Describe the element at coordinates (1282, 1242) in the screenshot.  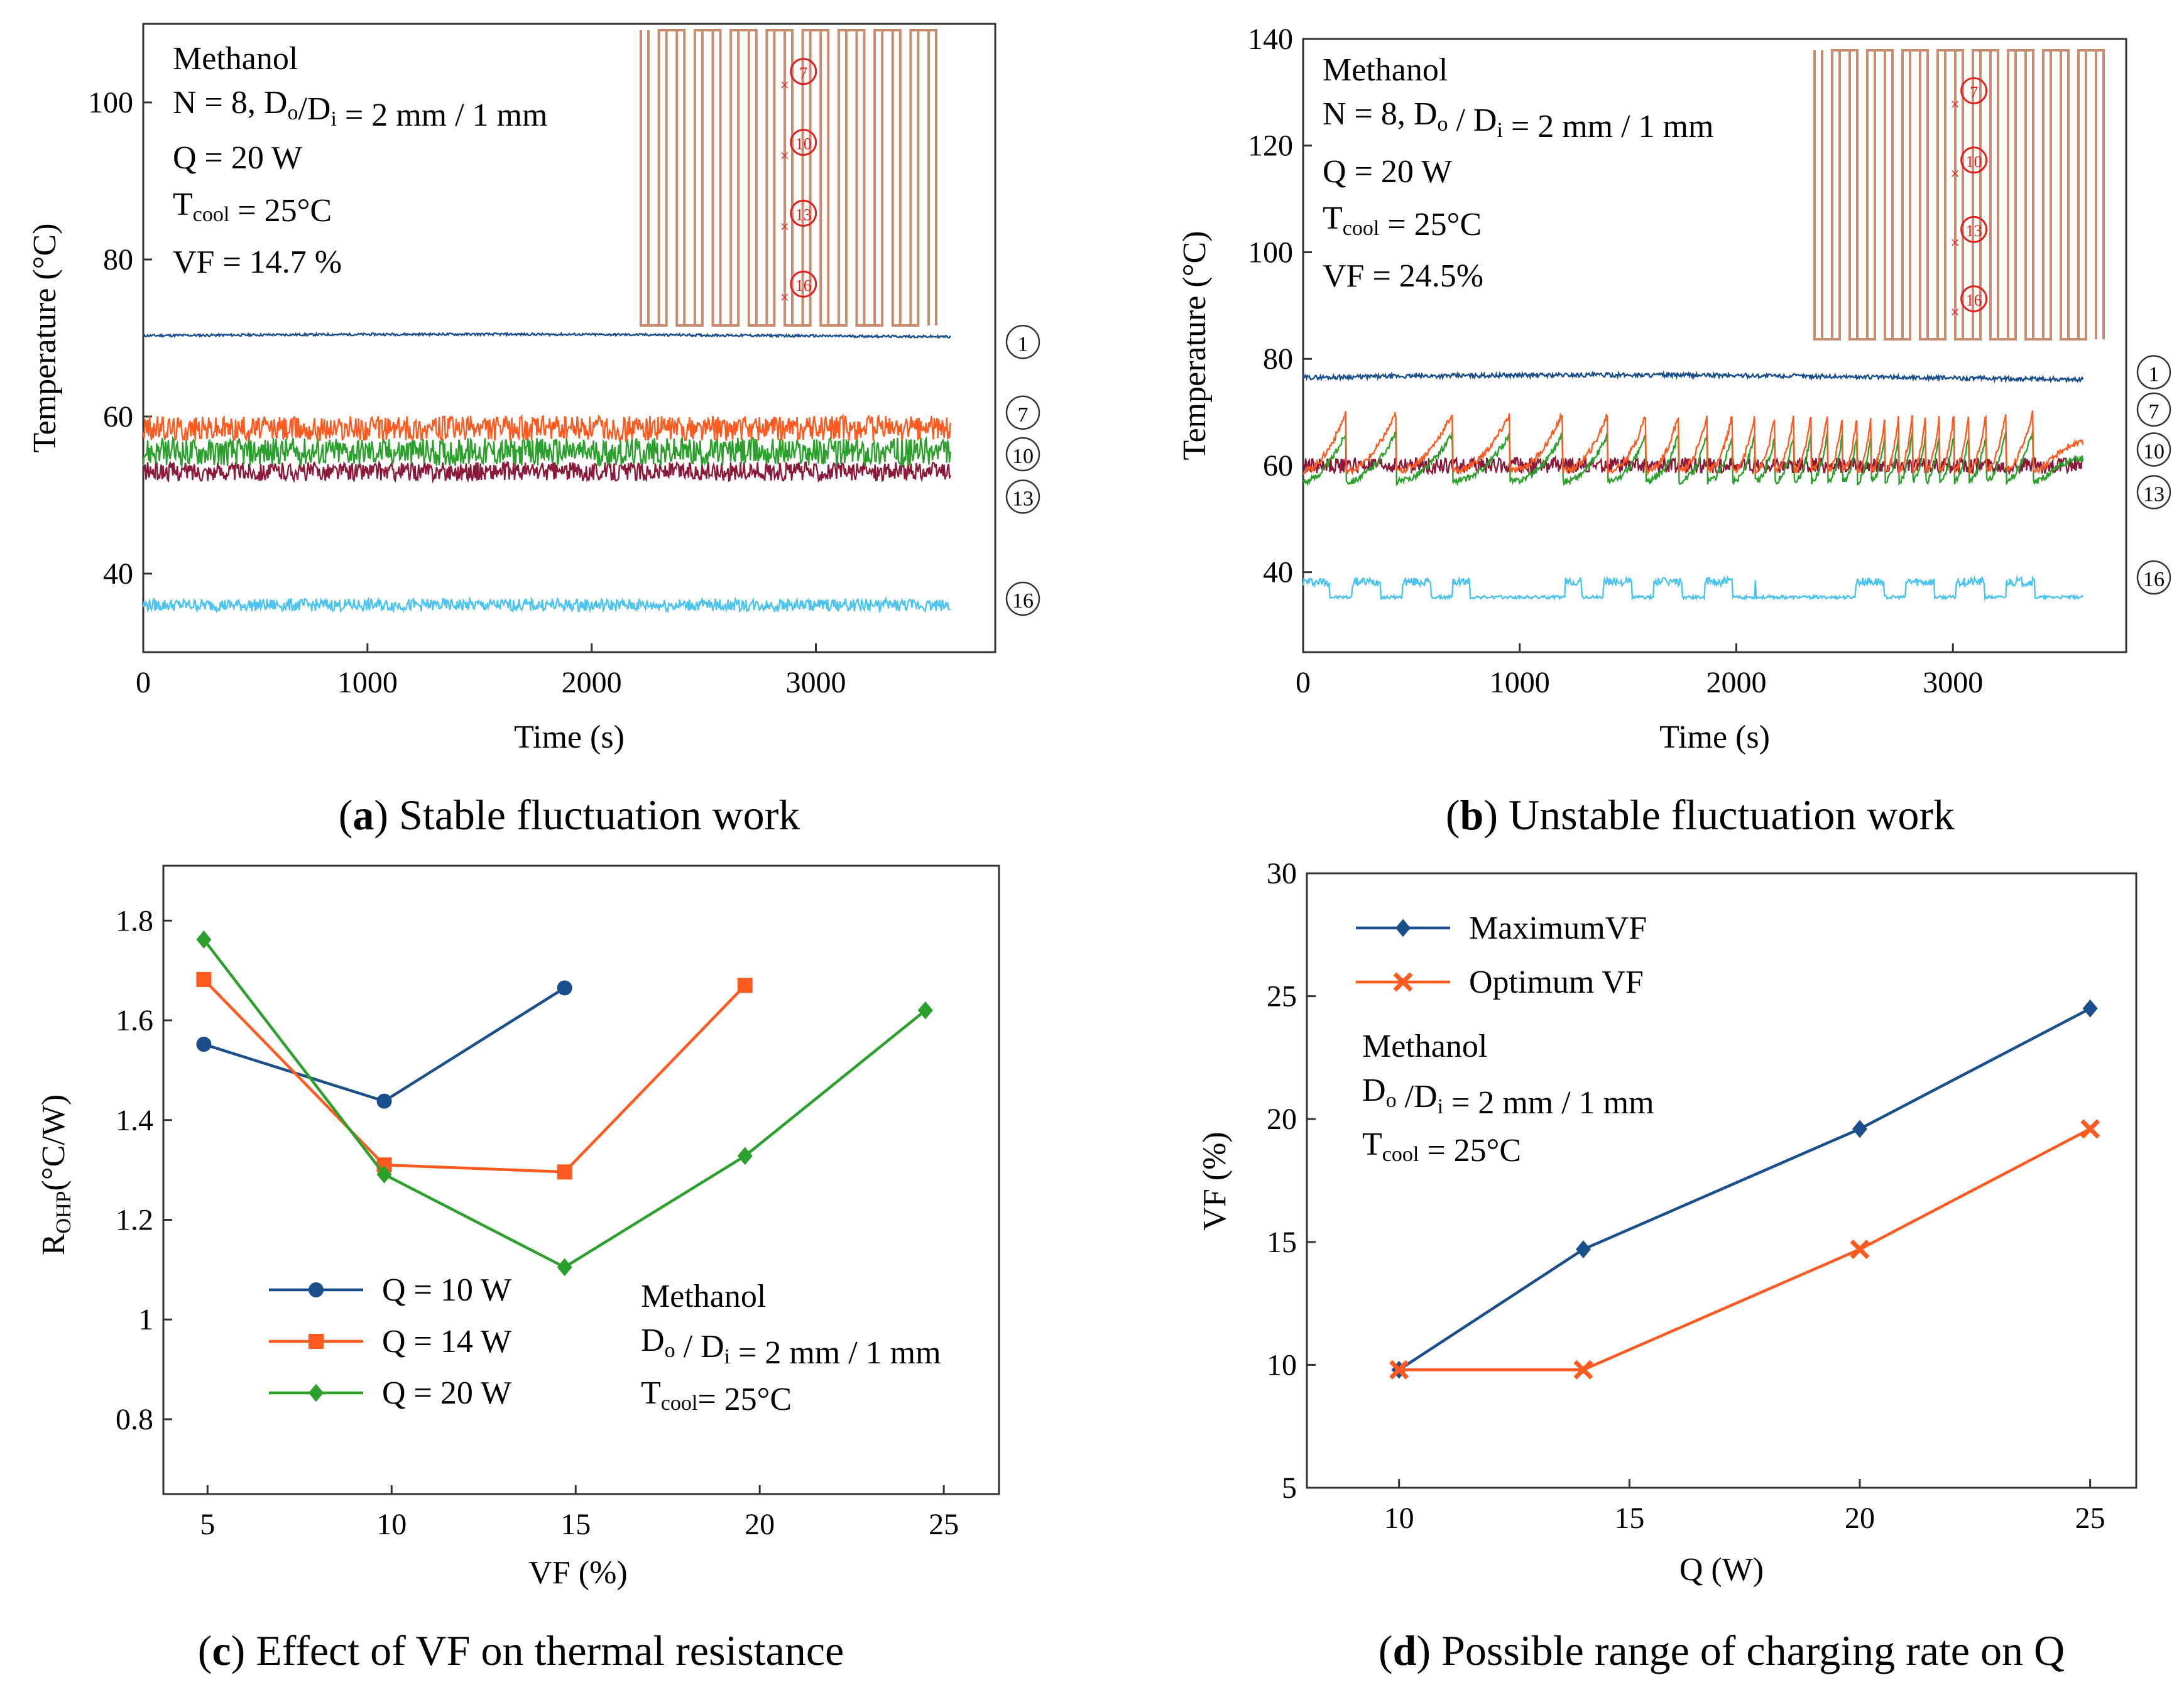
I see `y-tick-label: 15` at that location.